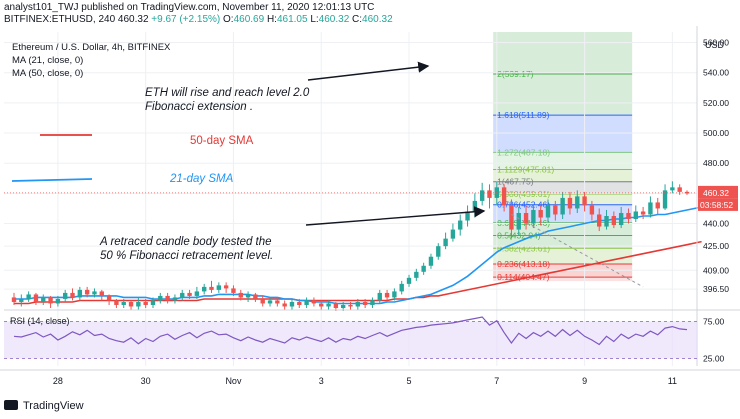 The image size is (740, 419). Describe the element at coordinates (515, 74) in the screenshot. I see `fib-level-label: 2(539.17)` at that location.